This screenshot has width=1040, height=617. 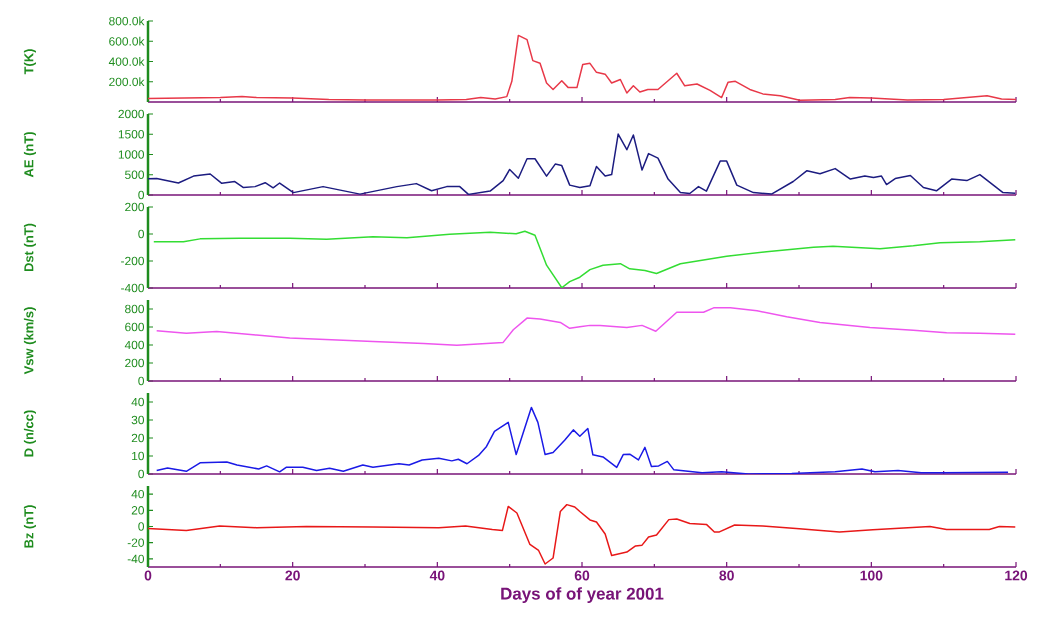 I want to click on y-axis-title: Bz (nT), so click(x=29, y=526).